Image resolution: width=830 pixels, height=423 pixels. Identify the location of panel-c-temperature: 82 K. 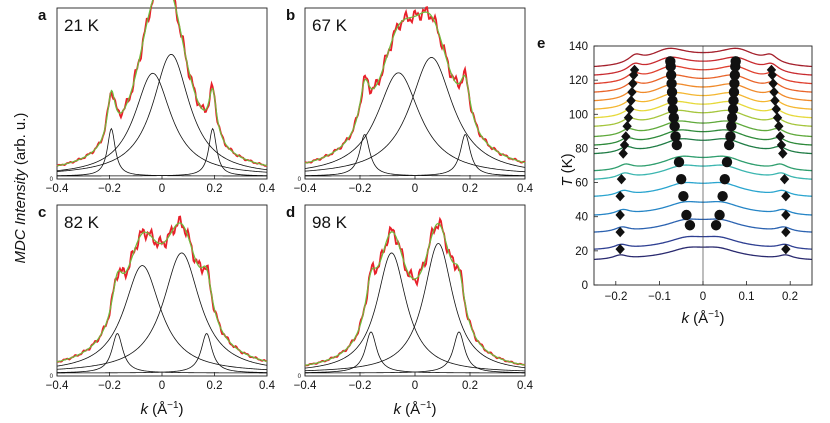
(82, 222).